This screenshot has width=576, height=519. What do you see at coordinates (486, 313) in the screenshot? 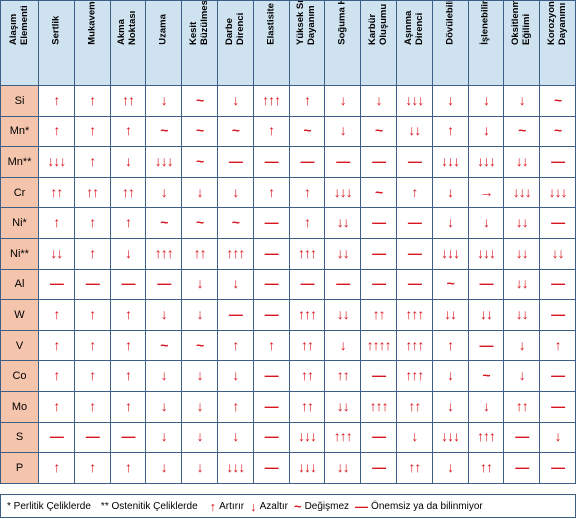
I see `effect-symbol-icon: ↓↓` at bounding box center [486, 313].